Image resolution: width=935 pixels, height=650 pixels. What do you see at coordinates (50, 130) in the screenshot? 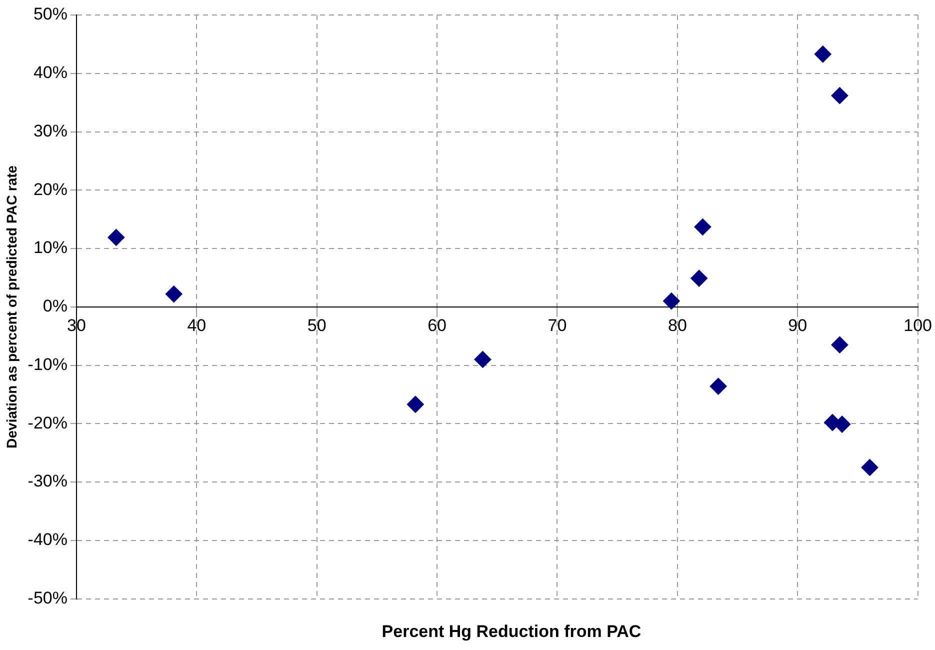
I see `y-tick-label: 30%` at bounding box center [50, 130].